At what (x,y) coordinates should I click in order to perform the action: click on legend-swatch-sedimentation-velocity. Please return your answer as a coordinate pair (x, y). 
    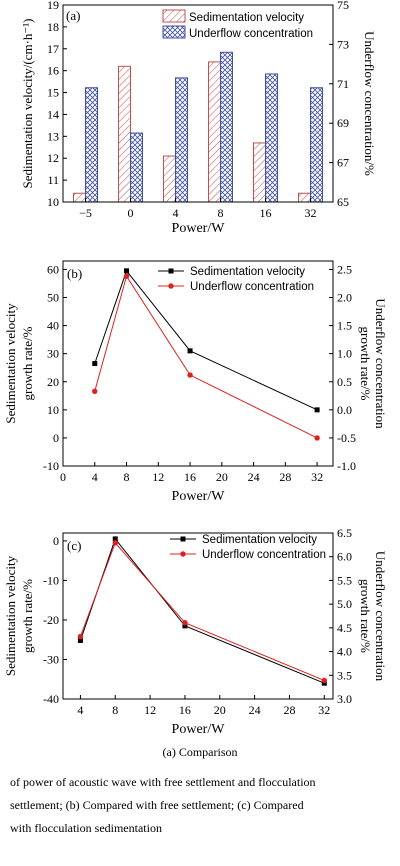
    Looking at the image, I should click on (174, 16).